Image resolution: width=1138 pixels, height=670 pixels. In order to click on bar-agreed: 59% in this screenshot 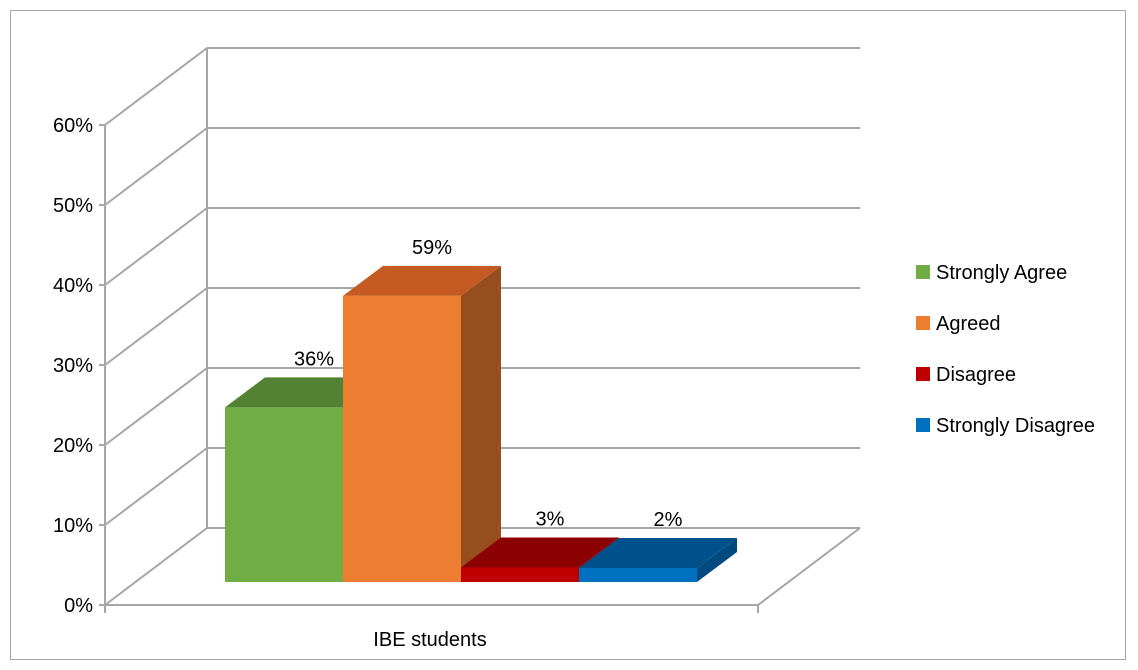, I will do `click(422, 409)`.